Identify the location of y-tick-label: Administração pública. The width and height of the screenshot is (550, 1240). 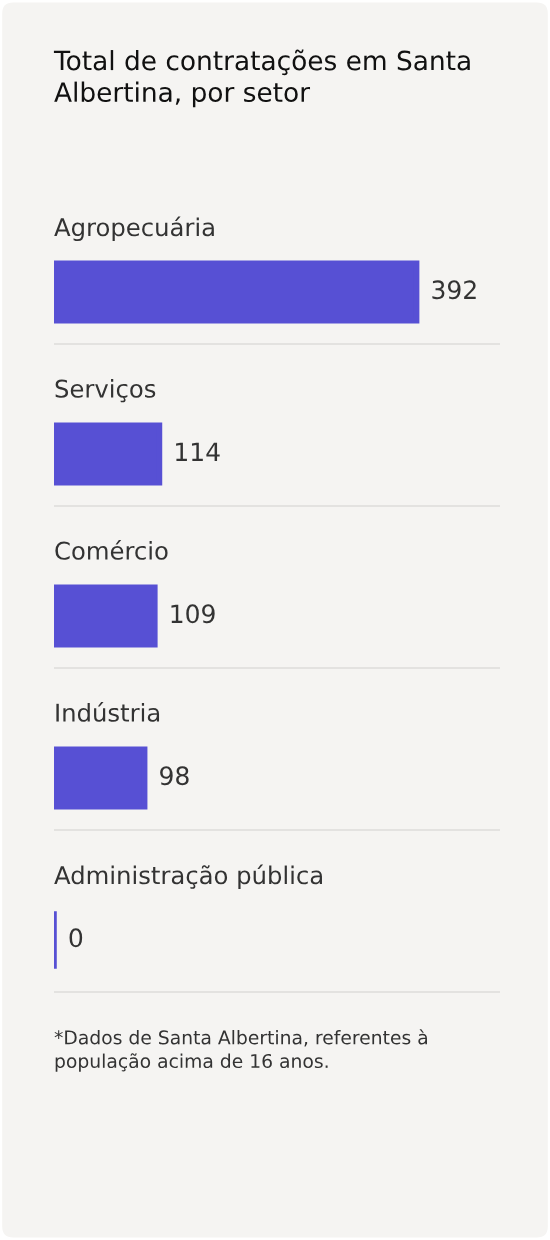
(188, 877).